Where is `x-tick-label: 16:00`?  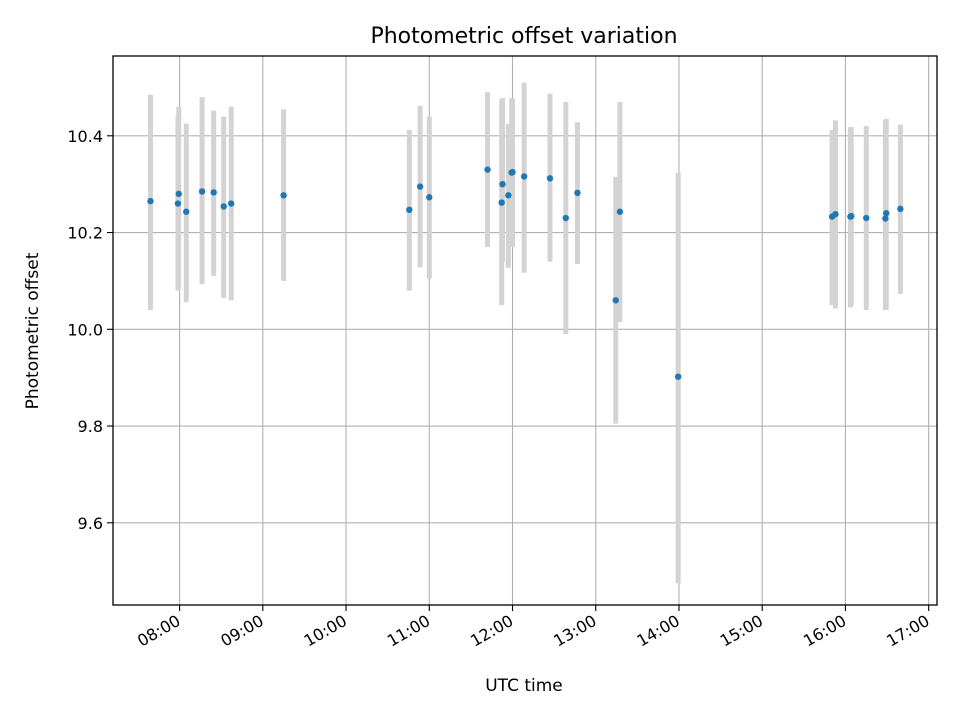 x-tick-label: 16:00 is located at coordinates (824, 631).